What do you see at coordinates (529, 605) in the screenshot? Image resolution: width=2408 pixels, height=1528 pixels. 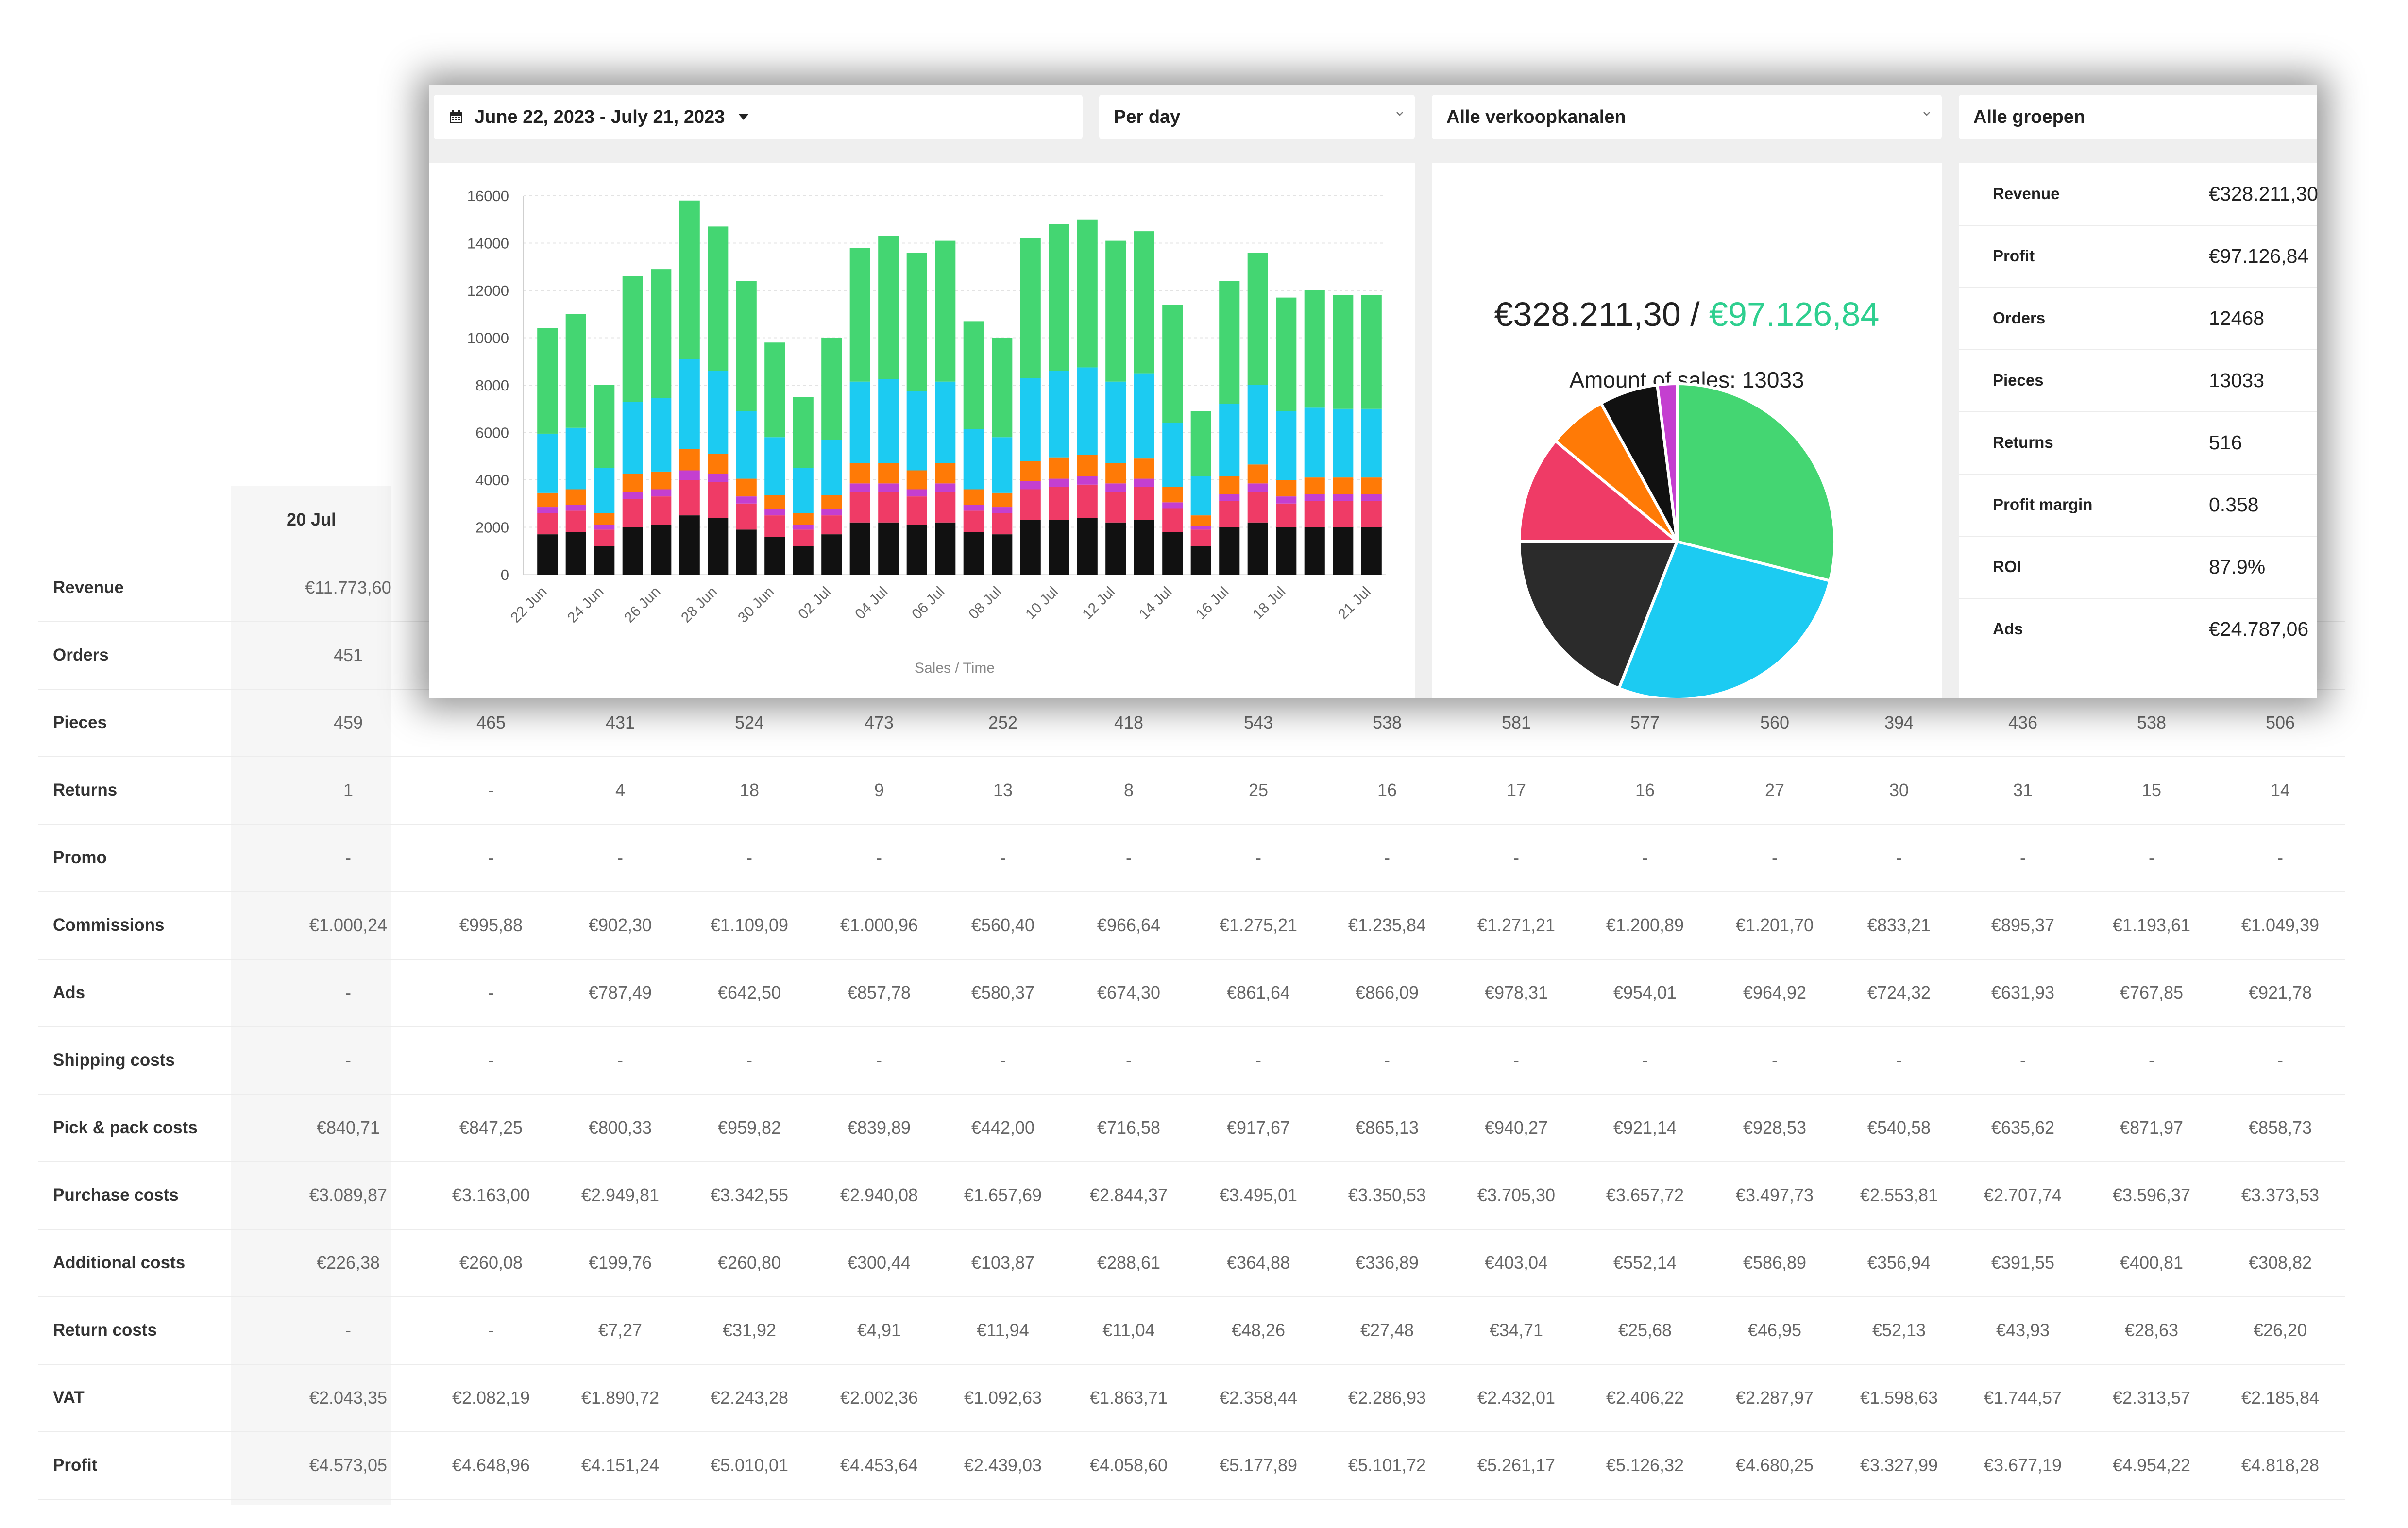 I see `x-tick-label: 22 Jun` at bounding box center [529, 605].